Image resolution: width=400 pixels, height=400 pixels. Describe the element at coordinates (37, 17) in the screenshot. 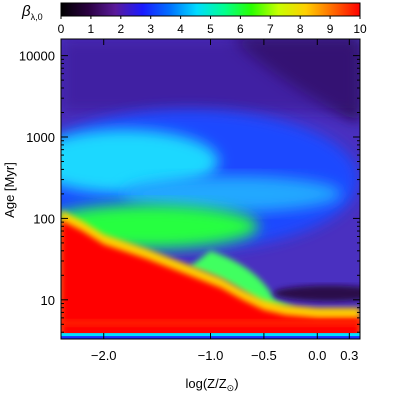

I see `colorbar-label-sub: λ,0` at that location.